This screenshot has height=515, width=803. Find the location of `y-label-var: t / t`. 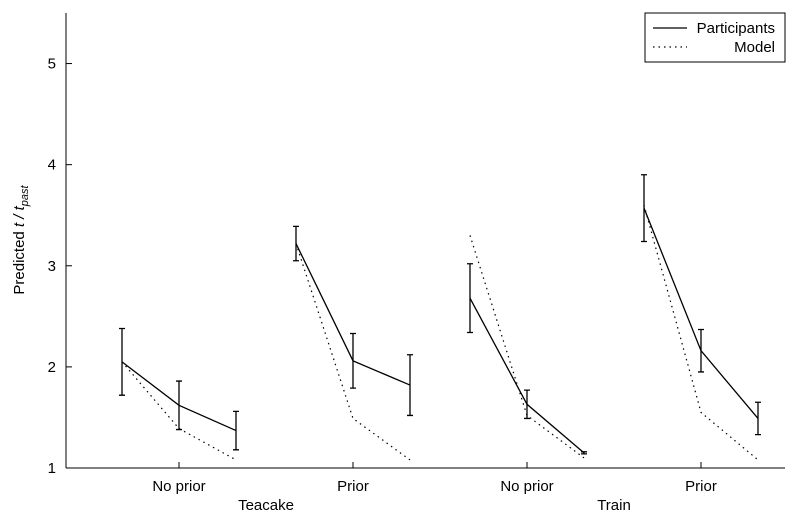

y-label-var: t / t is located at coordinates (19, 216).